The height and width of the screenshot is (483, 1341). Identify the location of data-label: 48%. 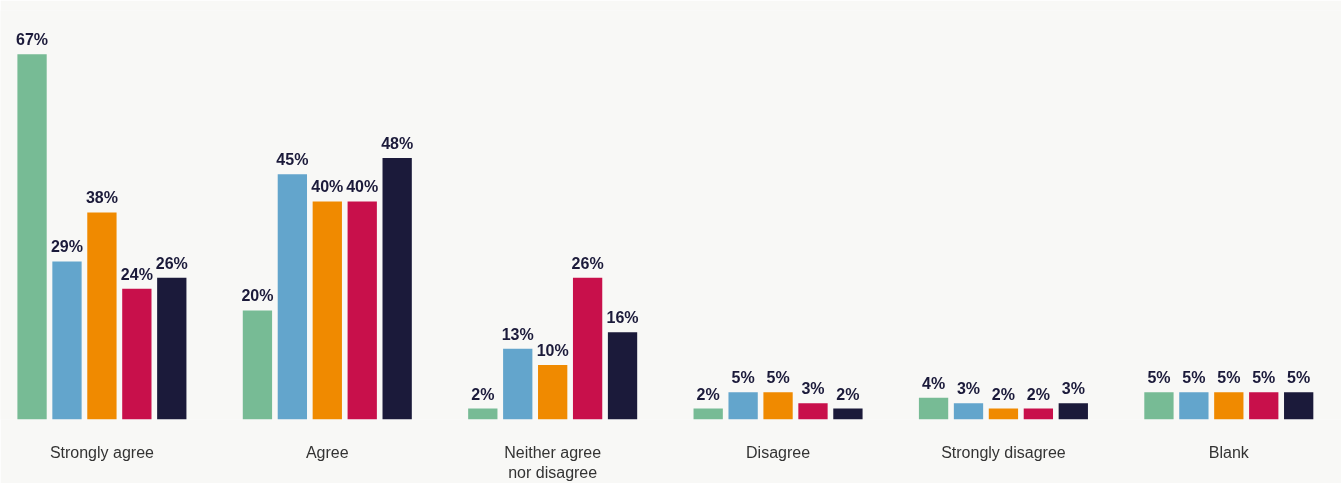
(397, 143).